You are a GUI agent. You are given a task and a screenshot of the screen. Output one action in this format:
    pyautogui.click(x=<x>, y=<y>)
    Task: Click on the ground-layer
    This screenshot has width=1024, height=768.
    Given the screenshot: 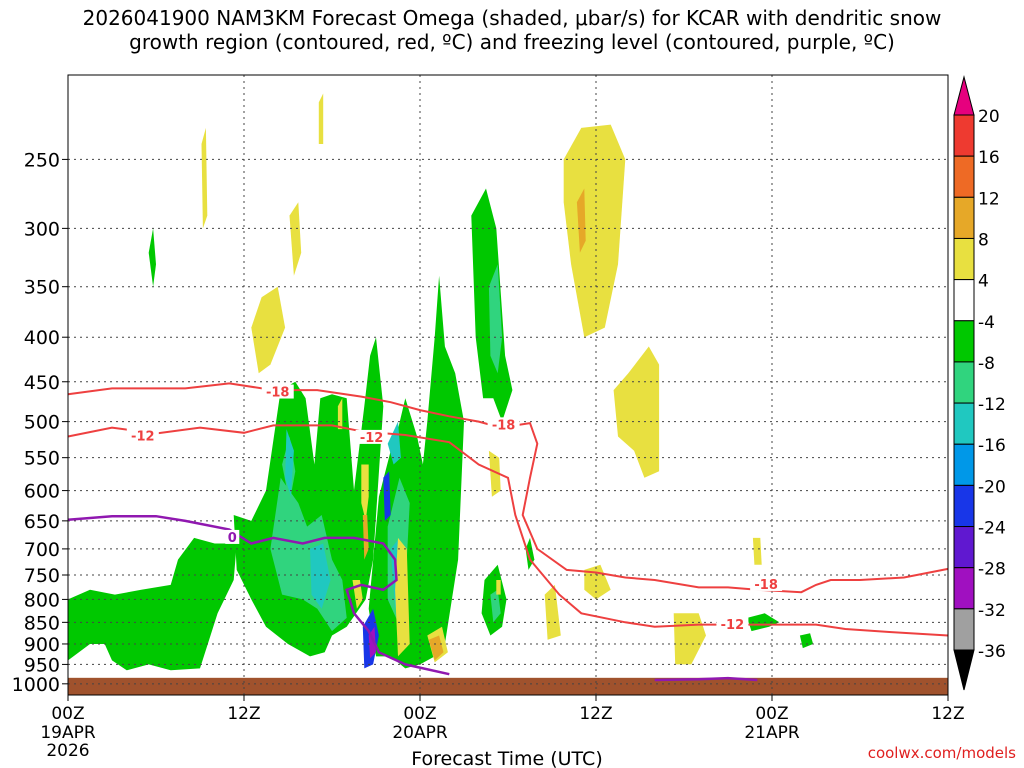 What is the action you would take?
    pyautogui.click(x=508, y=686)
    